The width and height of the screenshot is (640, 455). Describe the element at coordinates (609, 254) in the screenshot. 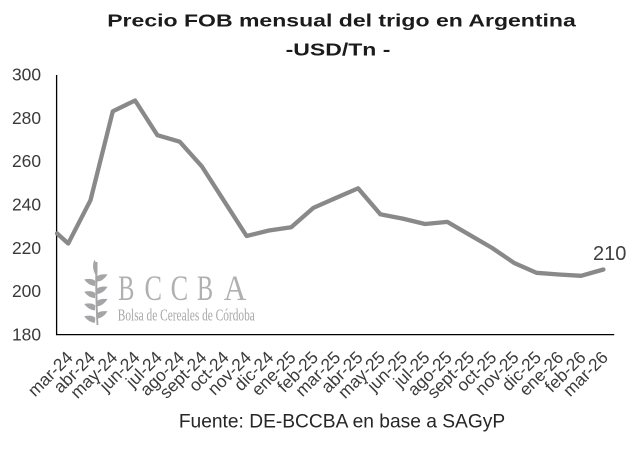

I see `svg-text: 210` at that location.